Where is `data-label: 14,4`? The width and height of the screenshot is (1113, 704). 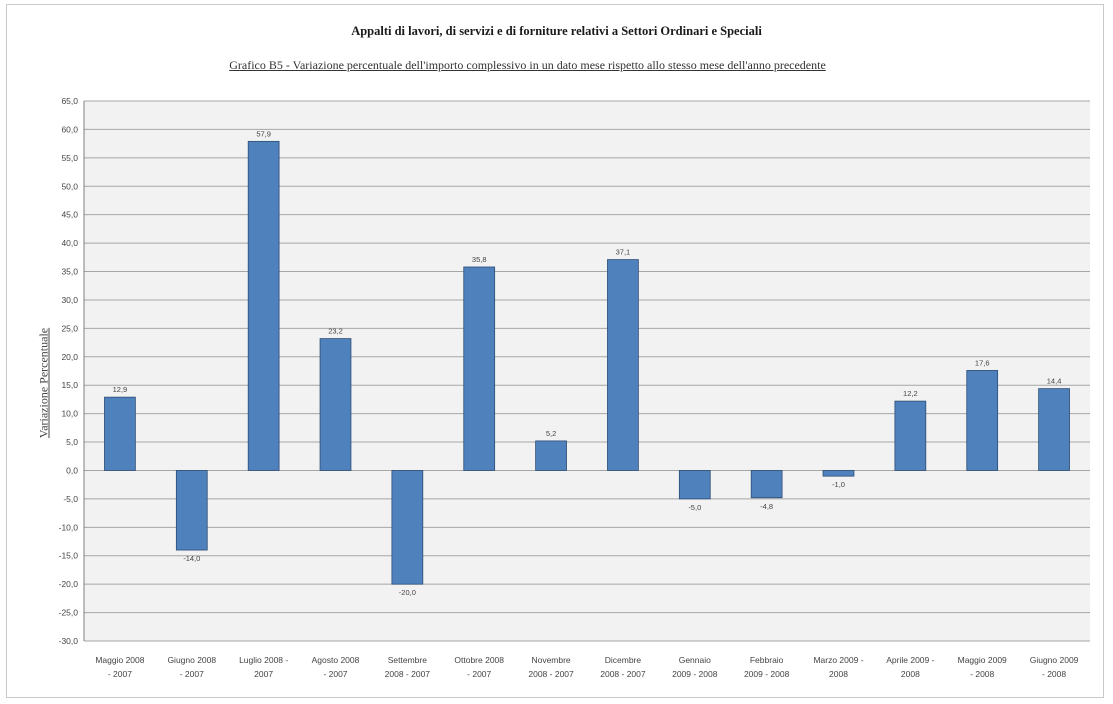
data-label: 14,4 is located at coordinates (1054, 381).